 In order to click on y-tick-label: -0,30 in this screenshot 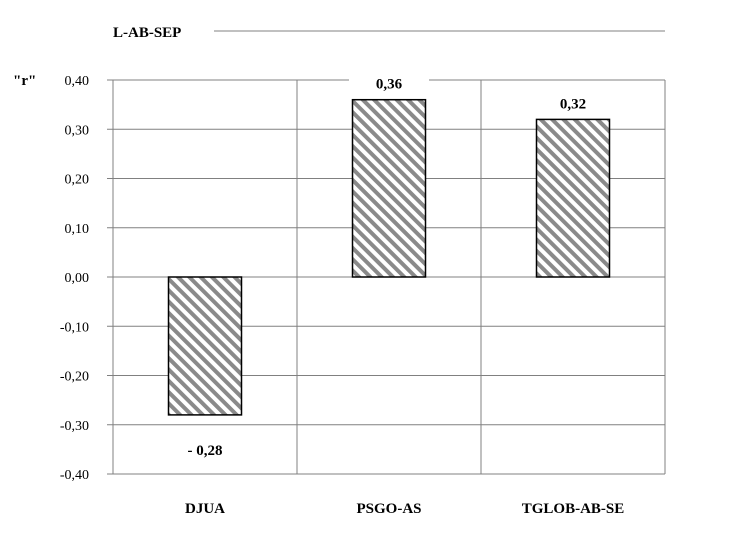, I will do `click(74, 426)`.